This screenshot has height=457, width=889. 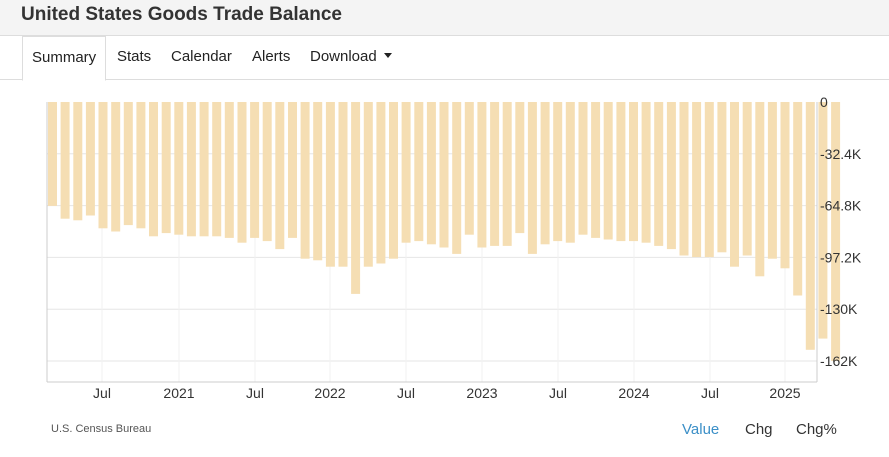 I want to click on x-tick-label: 2025, so click(x=784, y=393).